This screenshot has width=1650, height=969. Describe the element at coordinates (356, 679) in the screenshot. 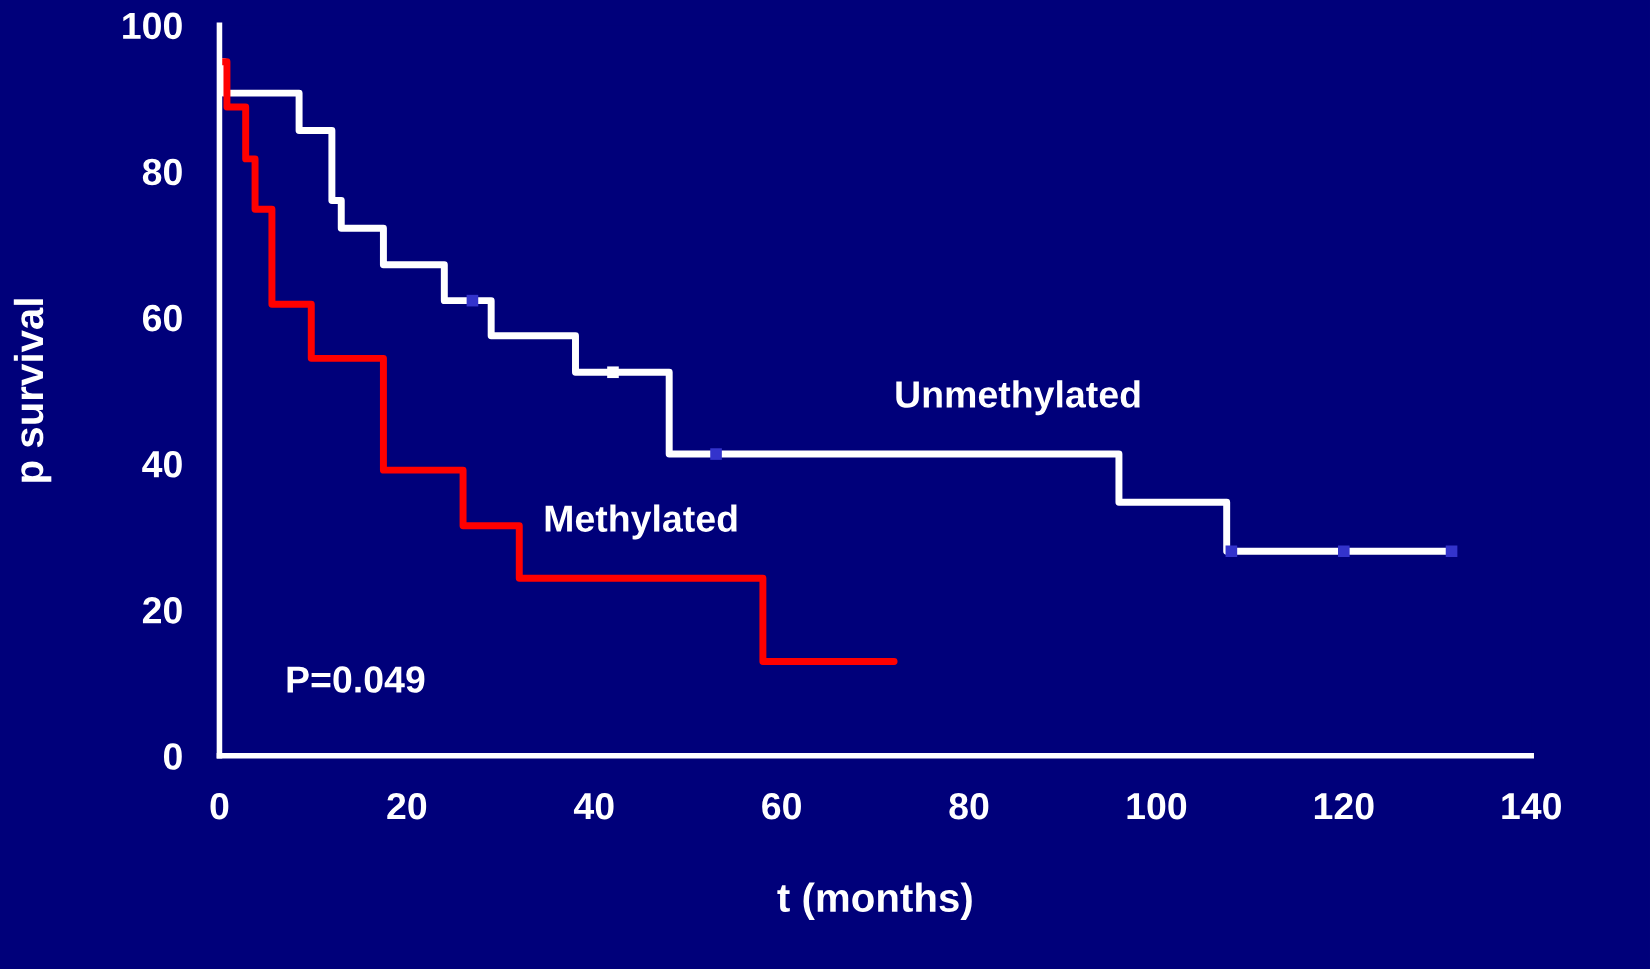

I see `annotation: P=0.049` at that location.